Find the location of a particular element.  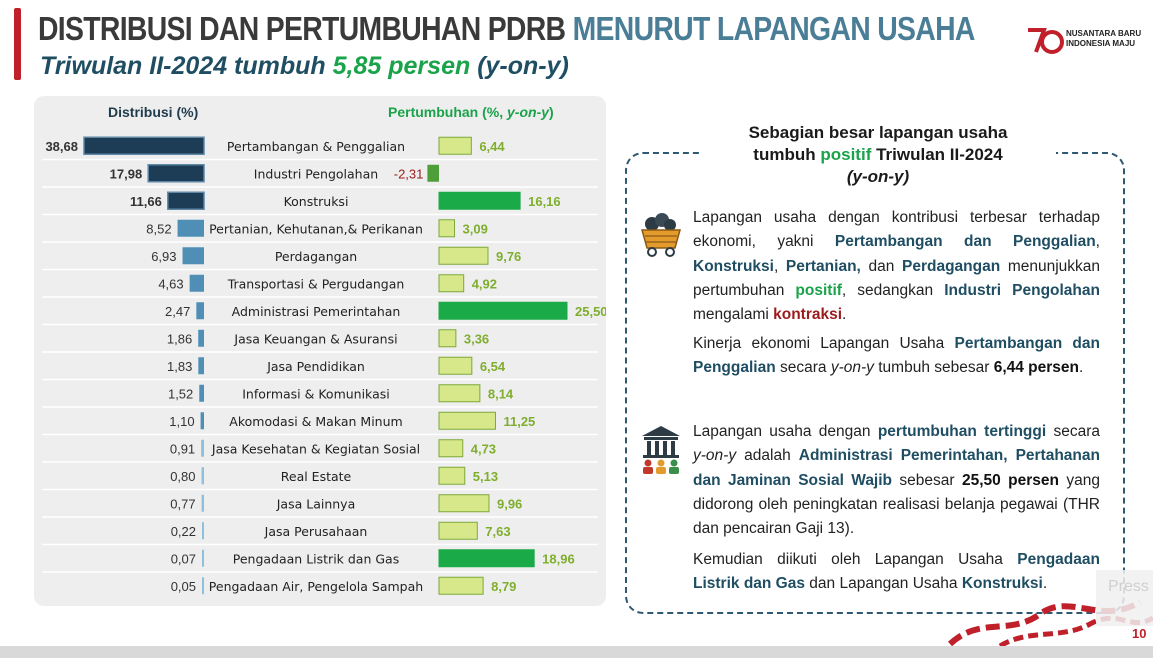

distribution-value-label: 0,80 is located at coordinates (182, 476).